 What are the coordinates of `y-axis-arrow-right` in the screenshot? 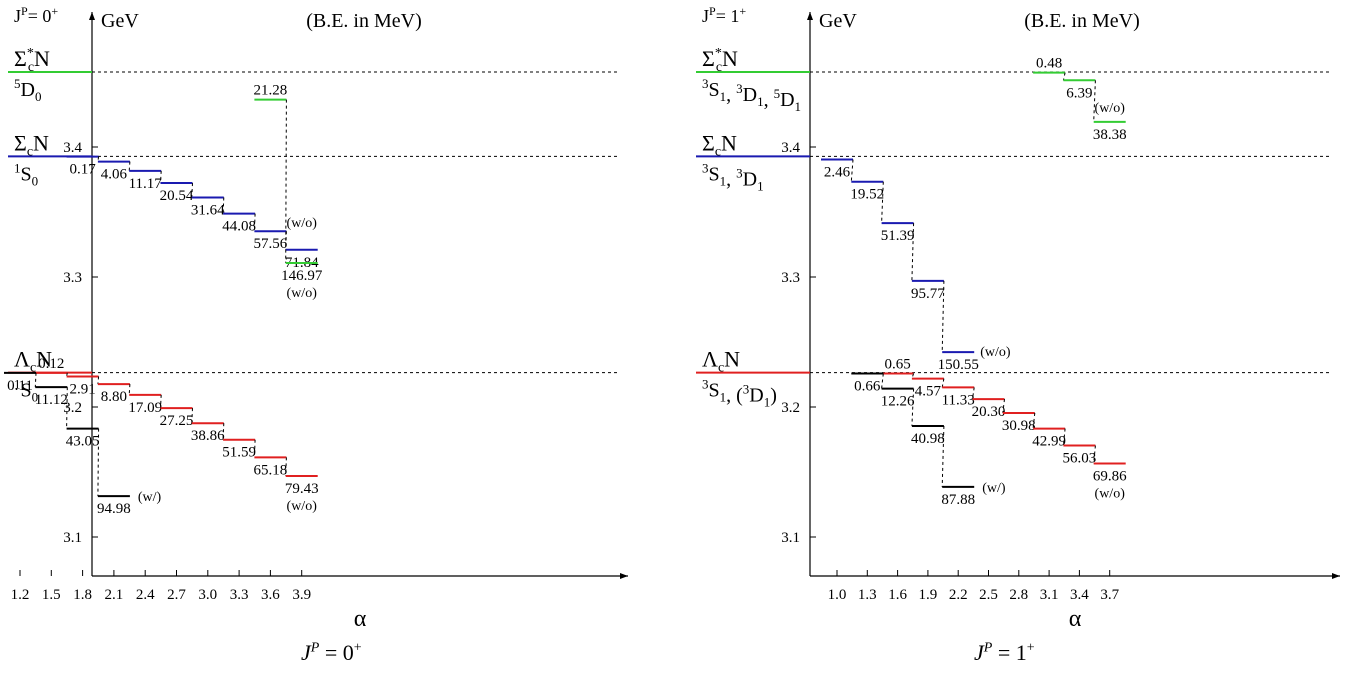 It's located at (810, 16).